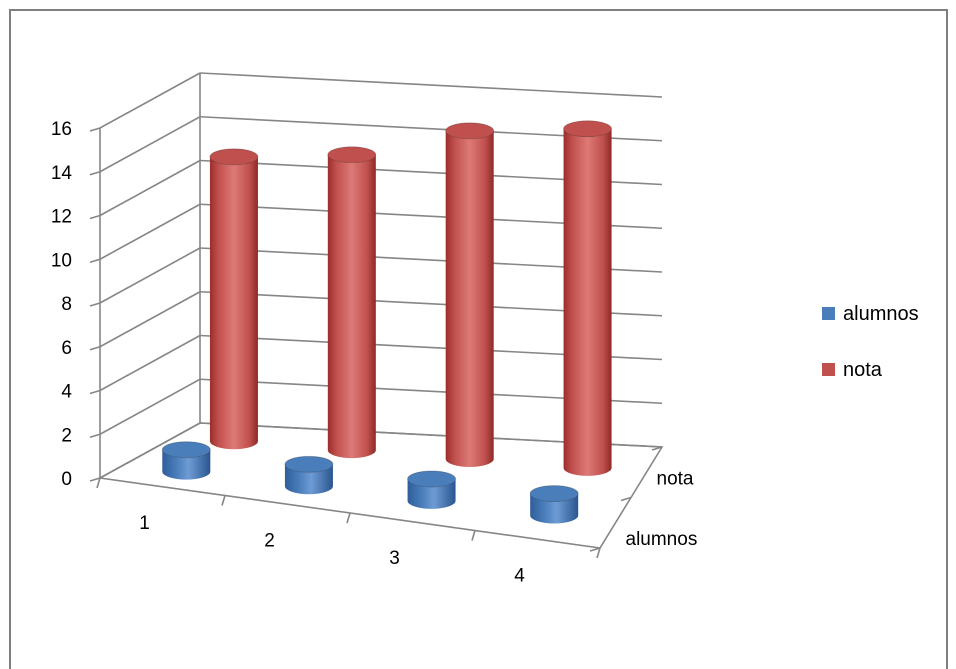 The image size is (956, 669). What do you see at coordinates (66, 304) in the screenshot?
I see `y-tick-label: 8` at bounding box center [66, 304].